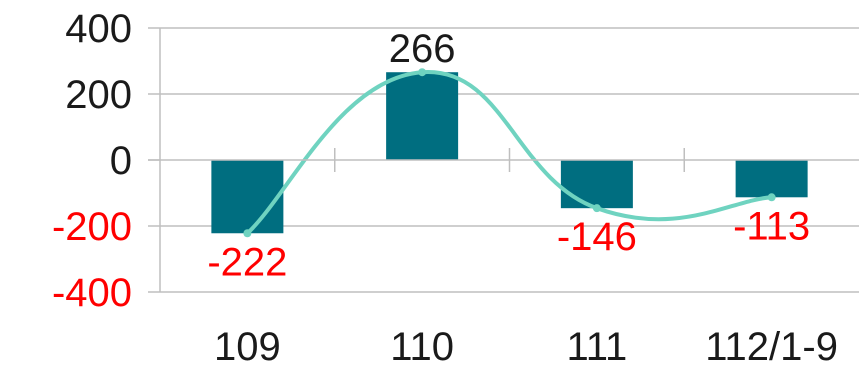 This screenshot has width=859, height=369. I want to click on y-tick-label: 200, so click(98, 95).